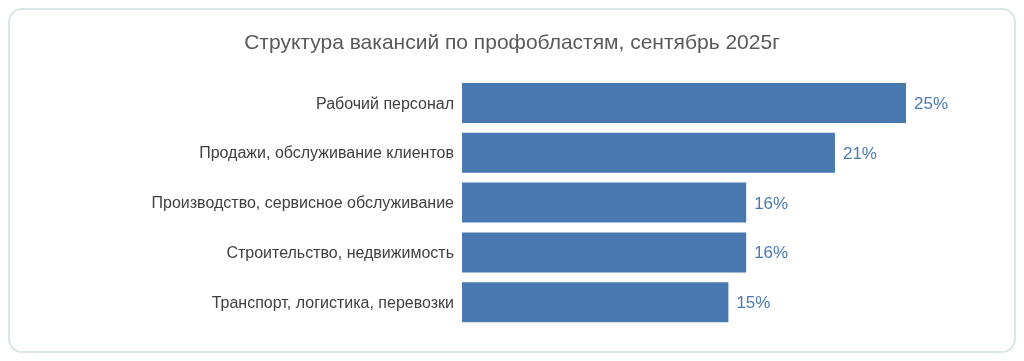  I want to click on y-tick-label: Производство, сервисное обслуживание, so click(303, 203).